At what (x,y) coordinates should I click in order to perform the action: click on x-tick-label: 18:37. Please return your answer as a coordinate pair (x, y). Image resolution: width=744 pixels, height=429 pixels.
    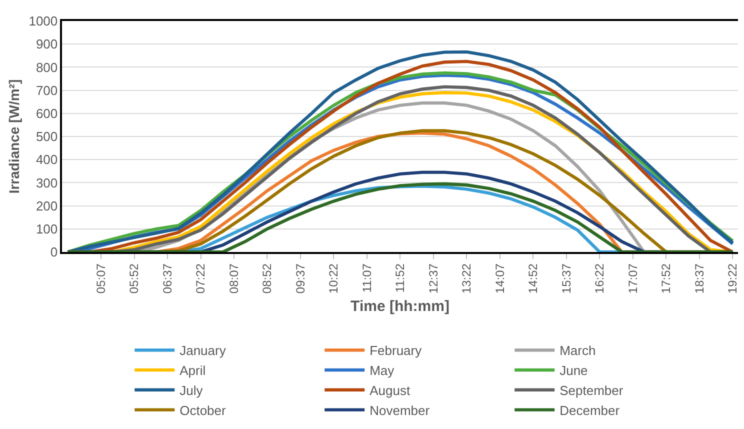
    Looking at the image, I should click on (699, 278).